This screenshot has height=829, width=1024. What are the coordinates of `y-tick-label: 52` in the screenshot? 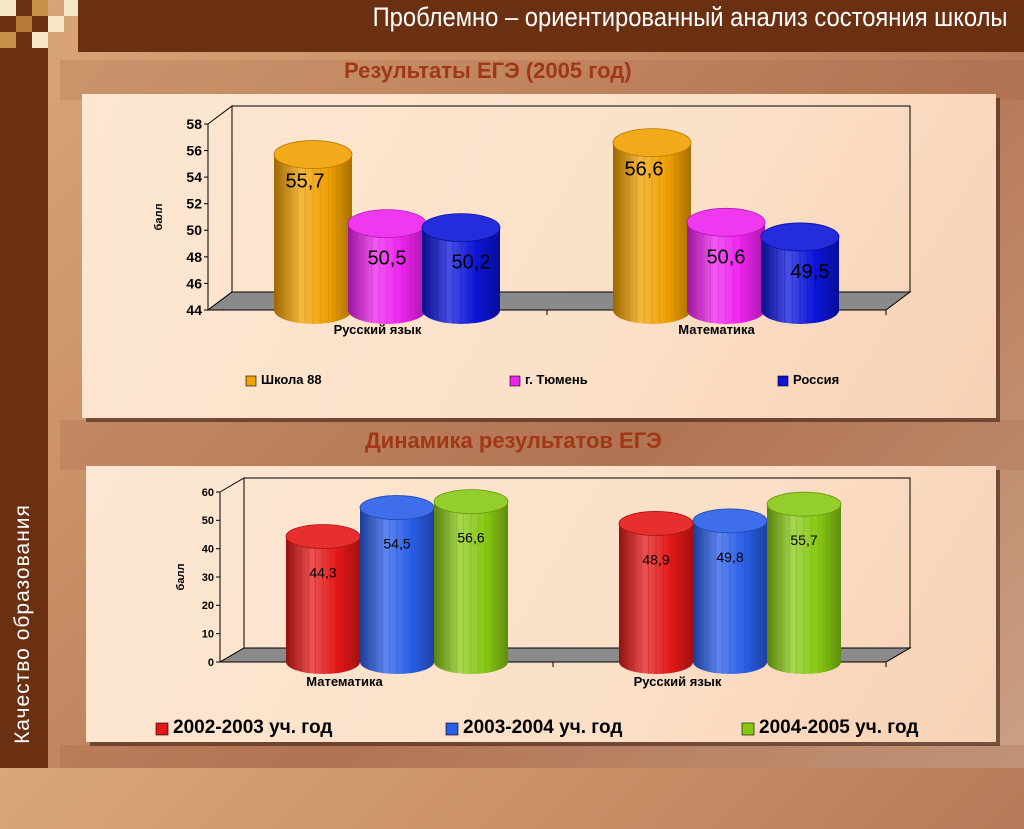 It's located at (194, 204).